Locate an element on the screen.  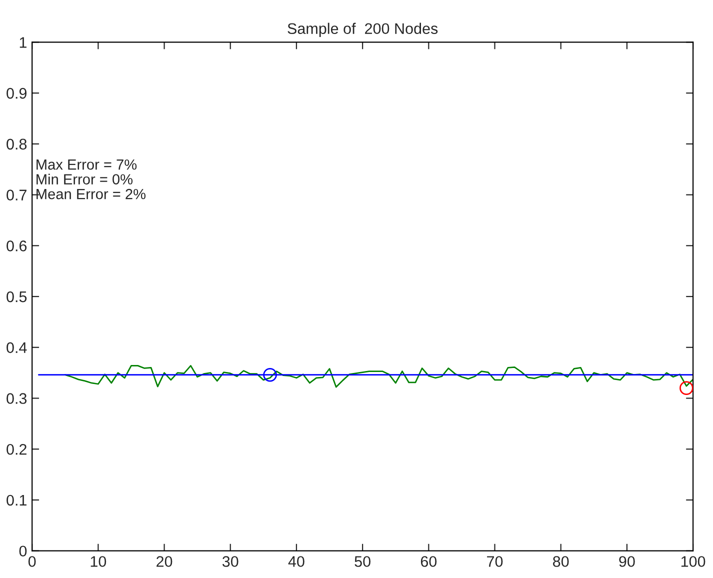
x-tick-label: 90 is located at coordinates (627, 561).